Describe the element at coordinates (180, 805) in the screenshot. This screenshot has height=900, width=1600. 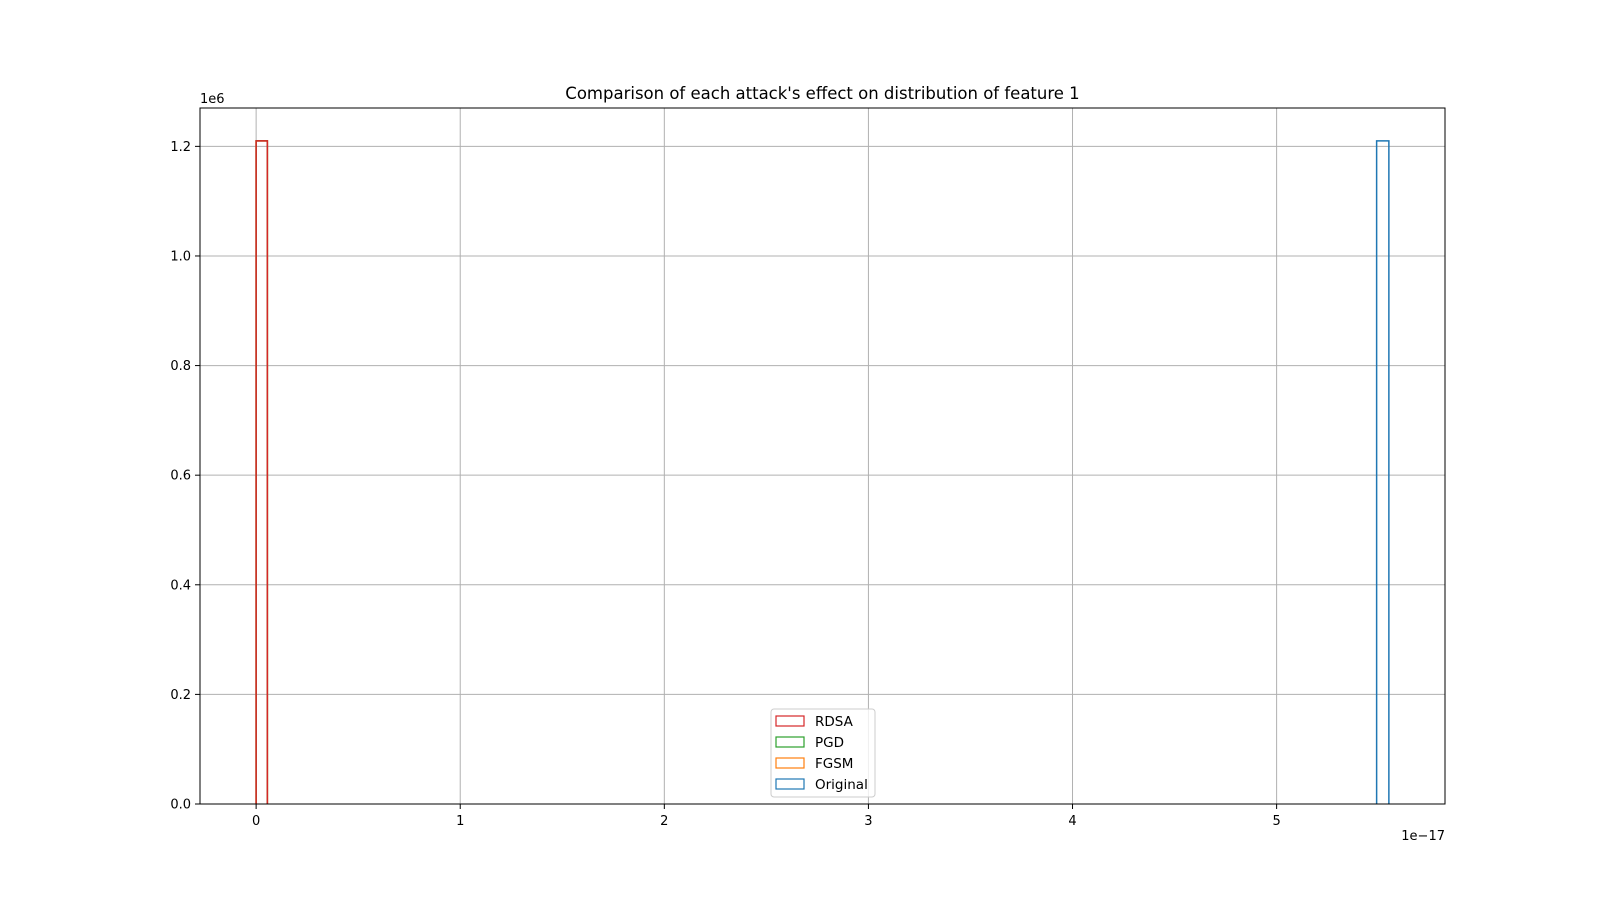
I see `y-tick-label: 0.0` at that location.